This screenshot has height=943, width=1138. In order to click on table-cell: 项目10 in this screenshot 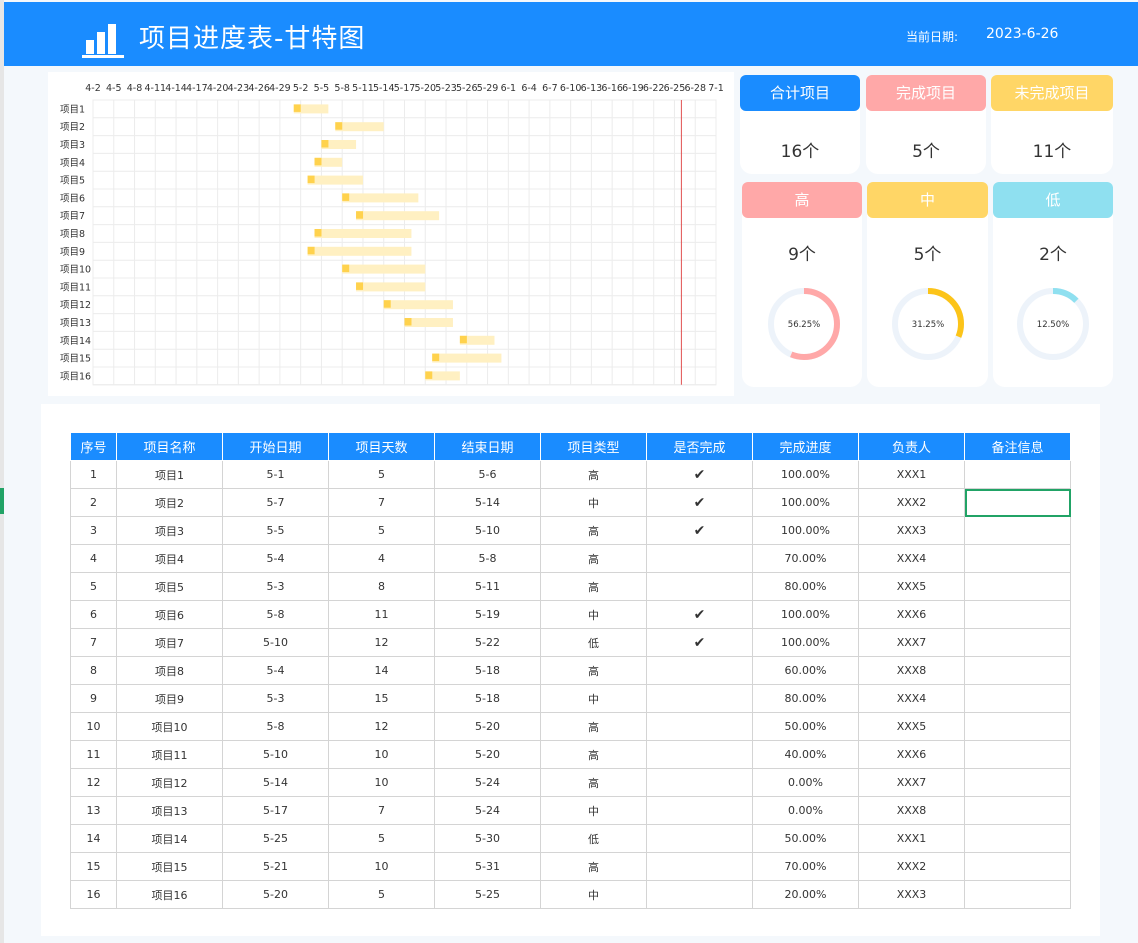, I will do `click(169, 726)`.